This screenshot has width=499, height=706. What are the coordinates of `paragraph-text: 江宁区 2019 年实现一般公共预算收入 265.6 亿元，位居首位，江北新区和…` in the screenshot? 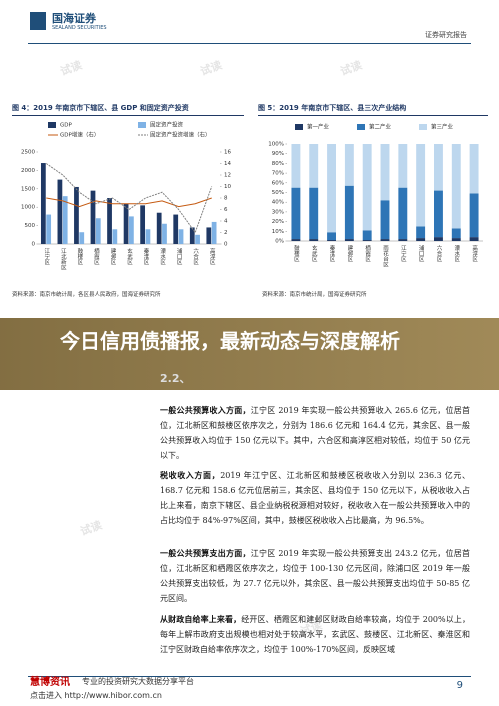 It's located at (315, 433).